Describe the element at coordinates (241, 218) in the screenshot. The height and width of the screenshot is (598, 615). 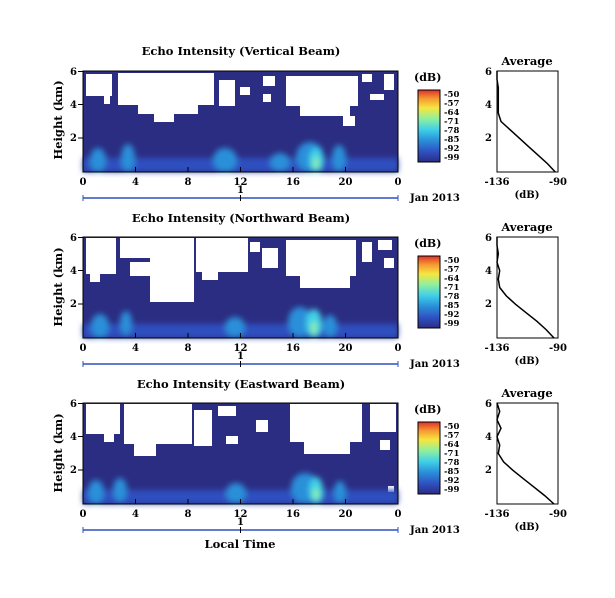
I see `panel-title: Echo Intensity (Northward Beam)` at that location.